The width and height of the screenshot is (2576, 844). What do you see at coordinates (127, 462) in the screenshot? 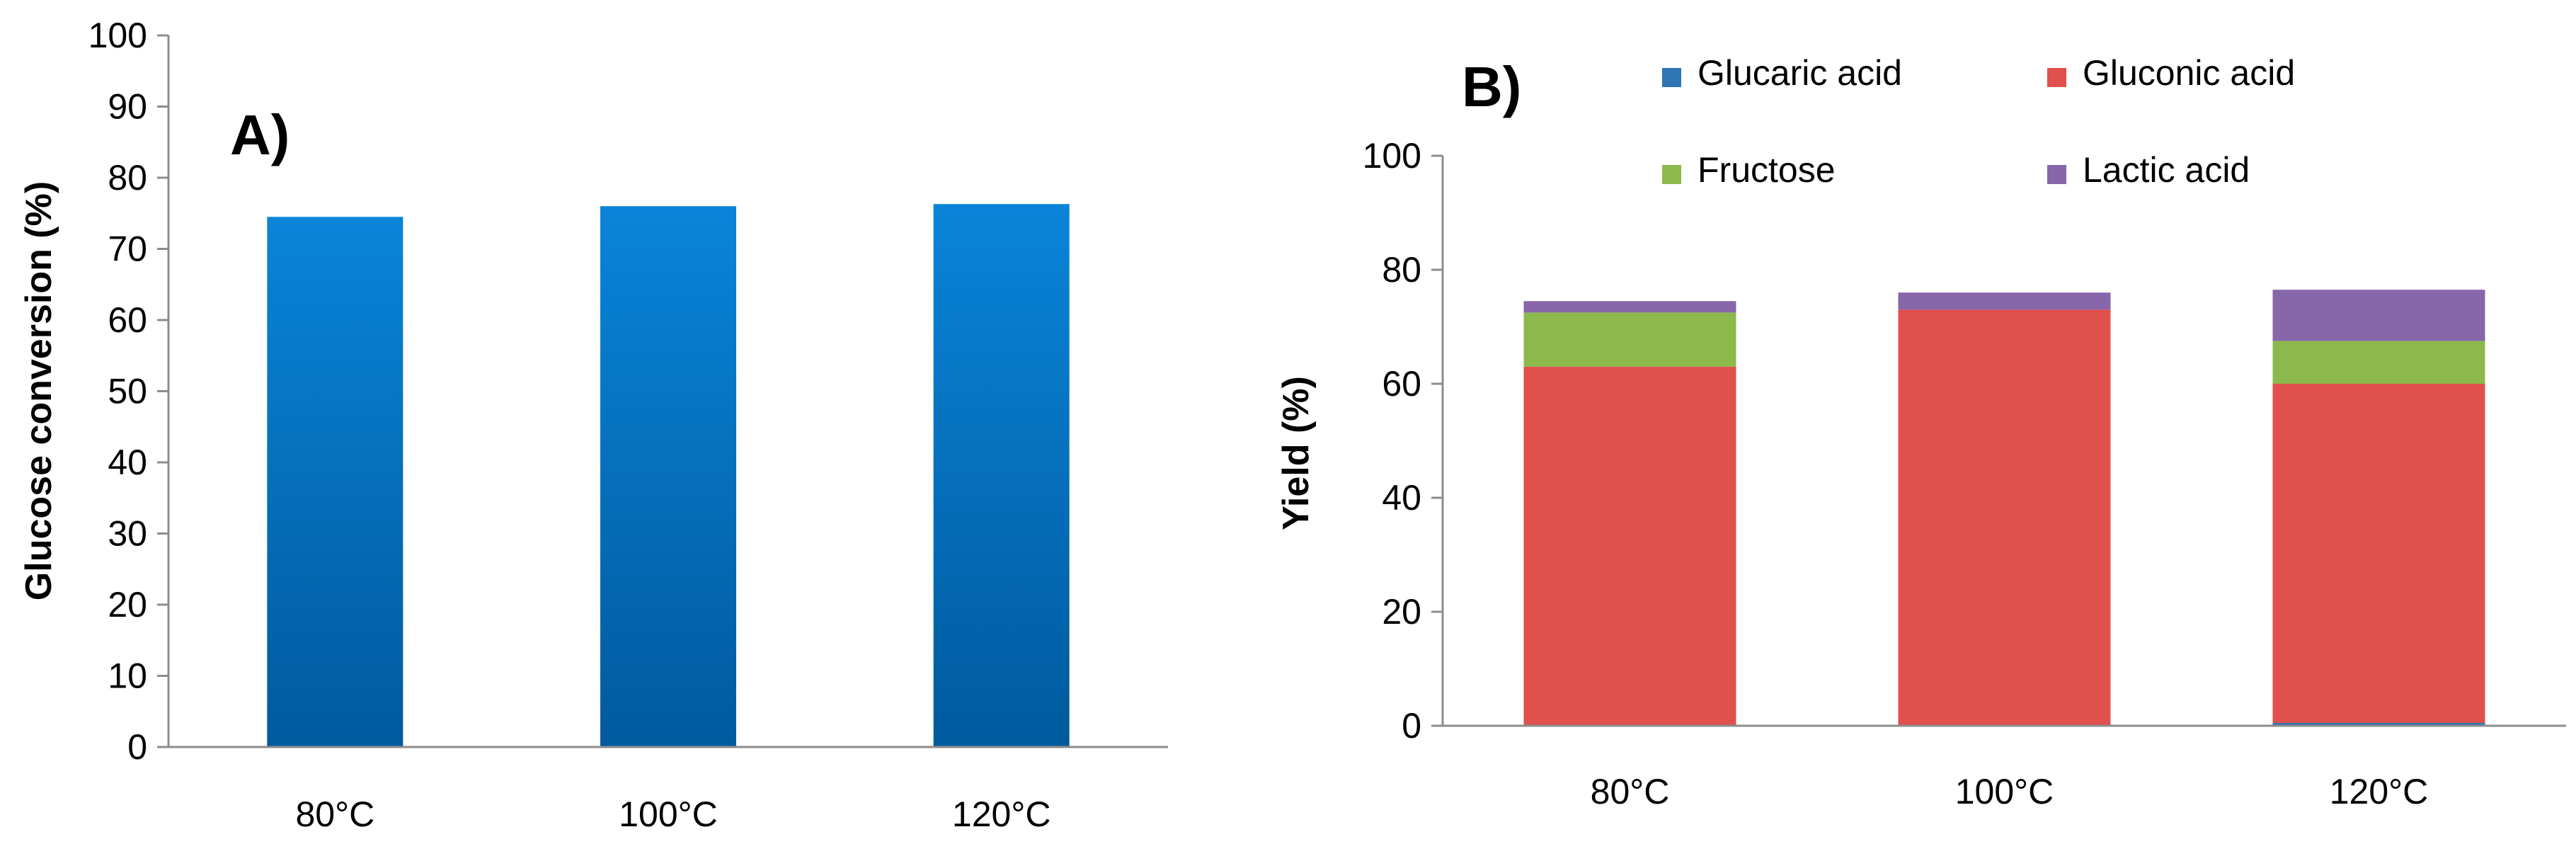
I see `chart-a-y-tick-label: 40` at bounding box center [127, 462].